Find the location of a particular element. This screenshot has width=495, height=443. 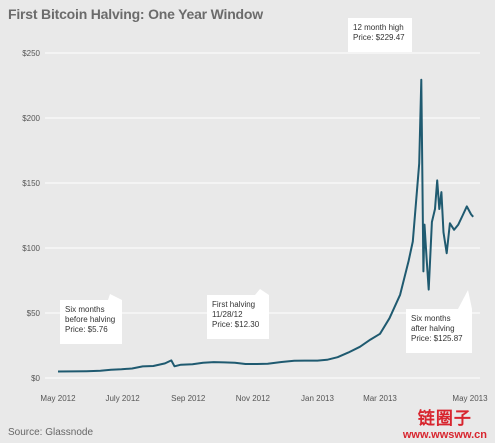

annotation-text: after halving is located at coordinates (433, 328).